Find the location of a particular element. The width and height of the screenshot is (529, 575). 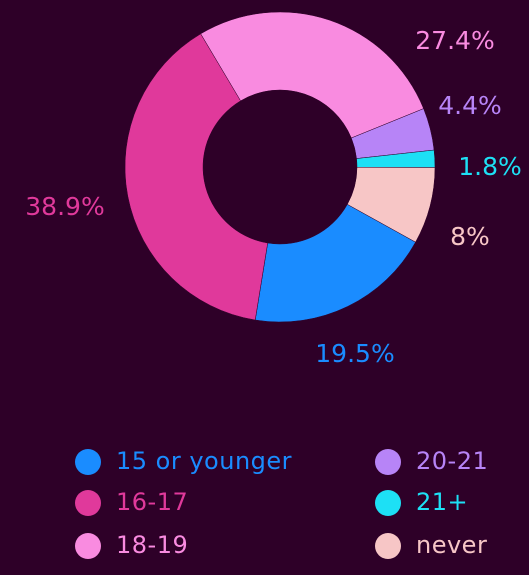

data-label: 38.9% is located at coordinates (64, 206).